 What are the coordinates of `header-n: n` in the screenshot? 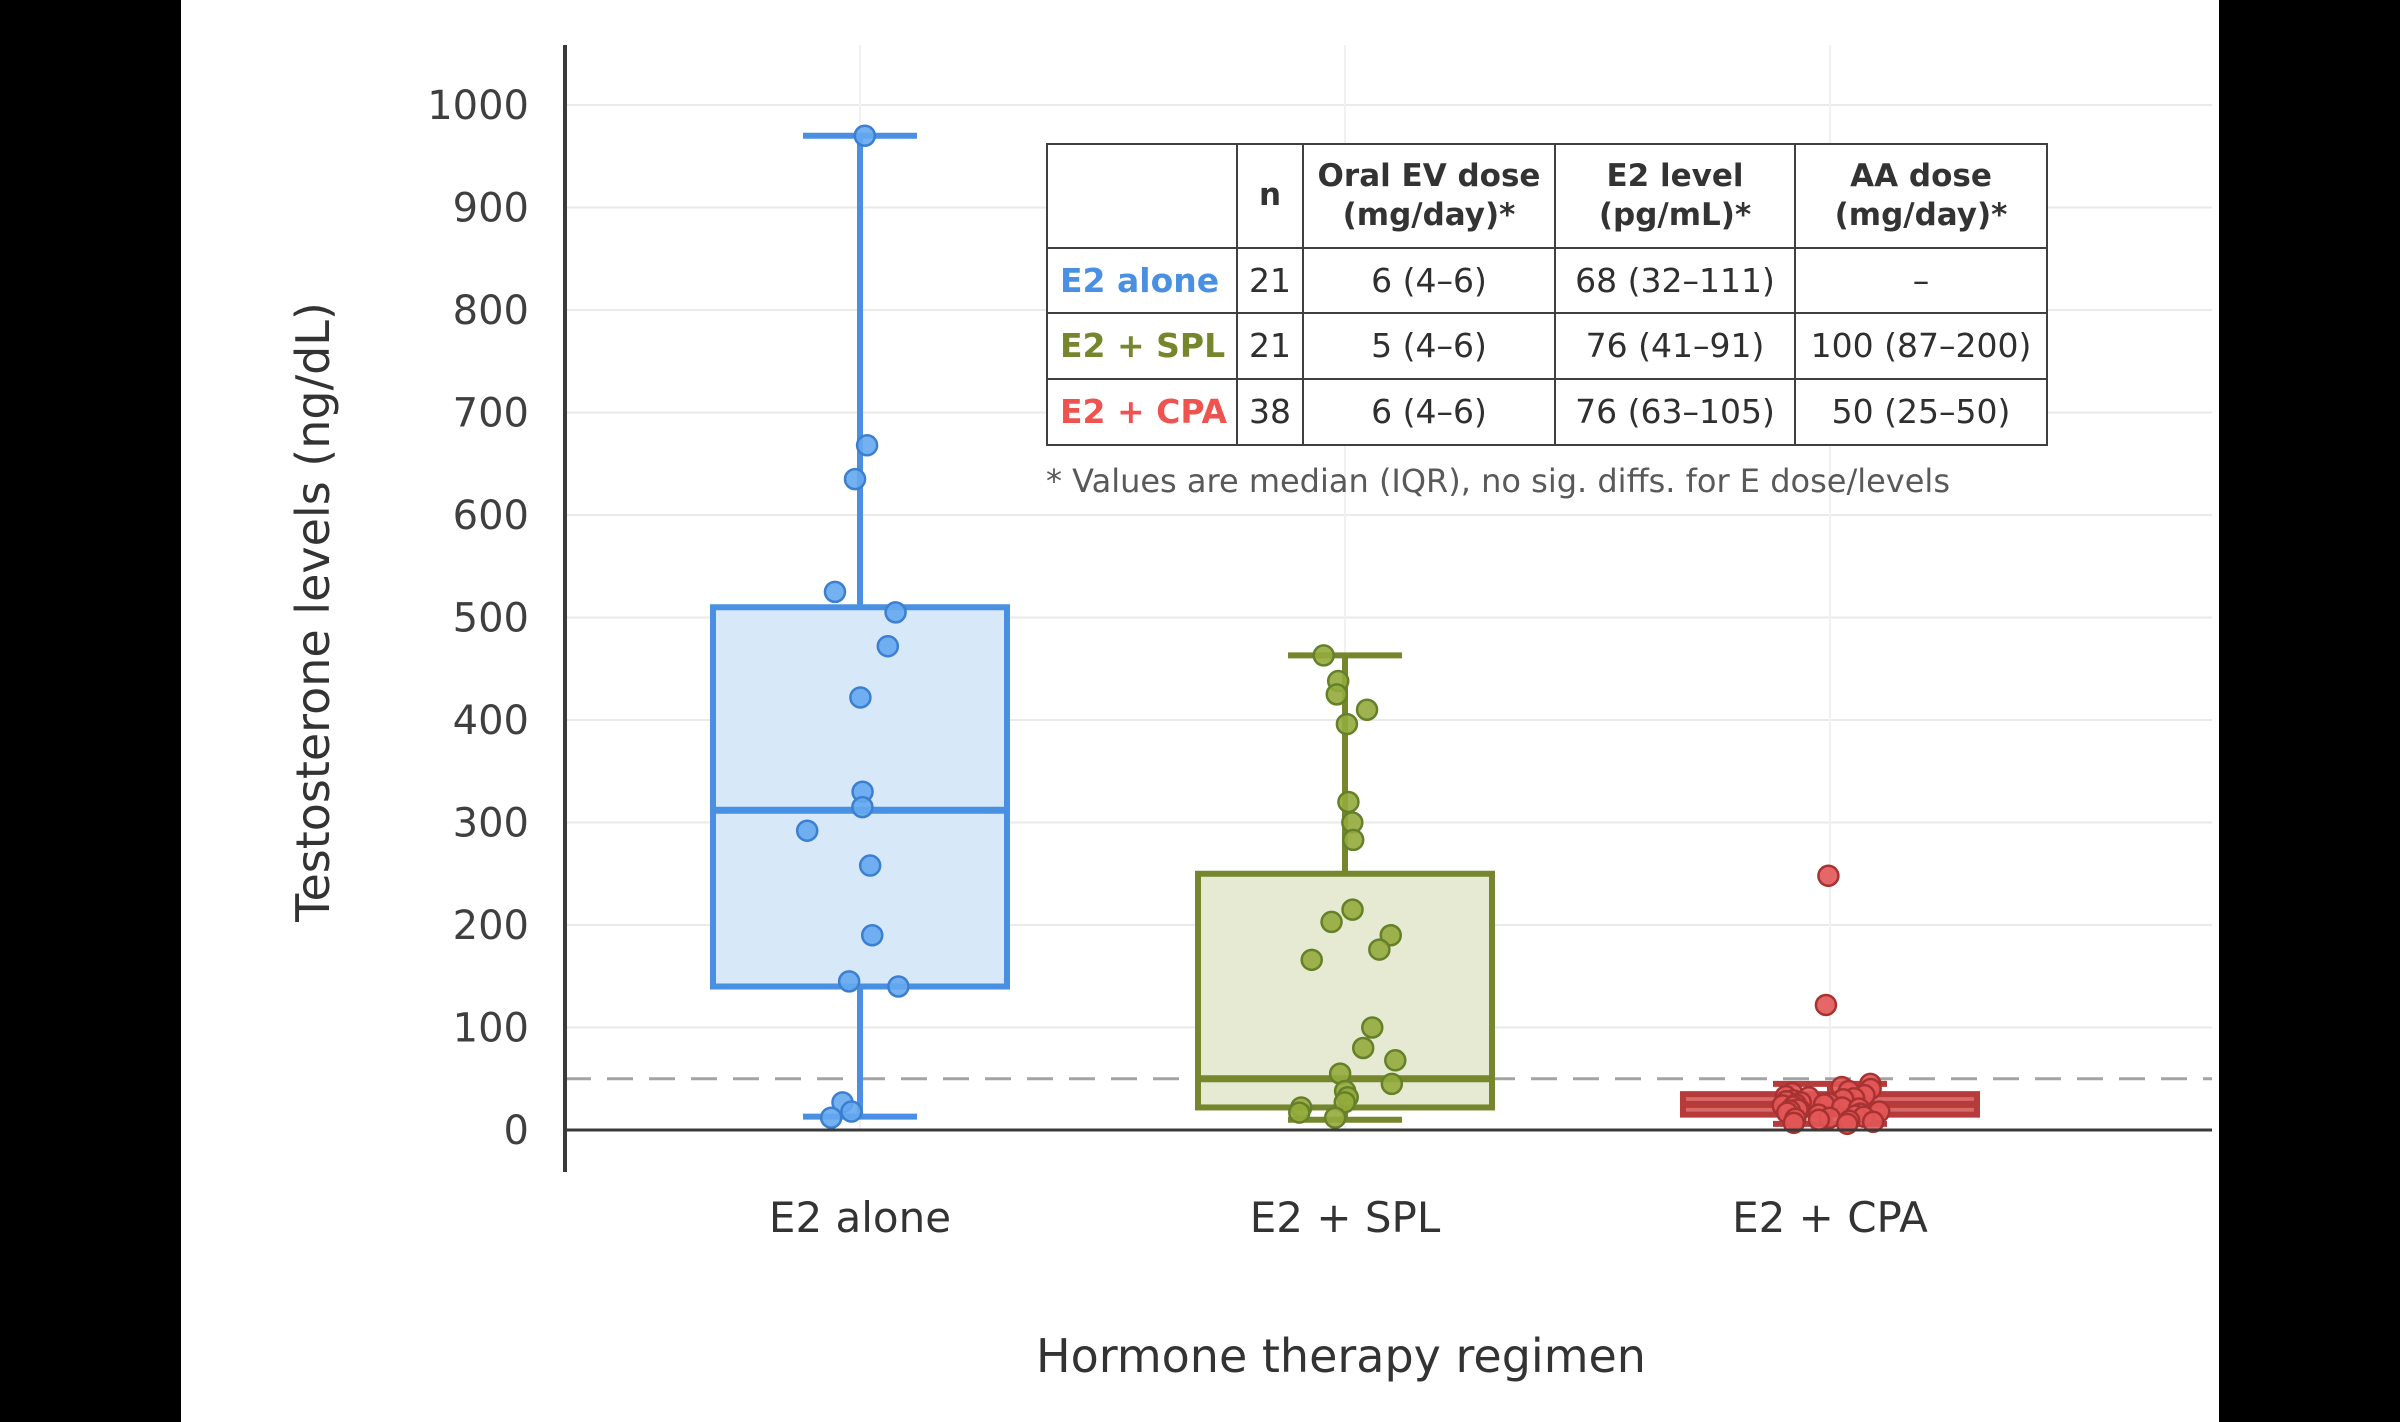 It's located at (1270, 196).